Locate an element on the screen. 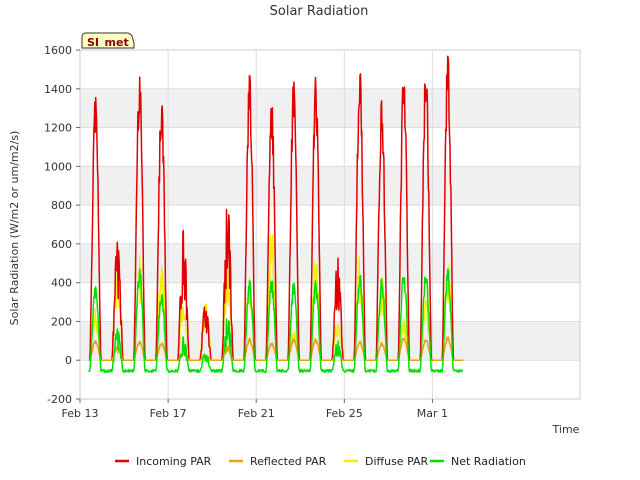  x-tick-label: Feb 21 is located at coordinates (256, 413).